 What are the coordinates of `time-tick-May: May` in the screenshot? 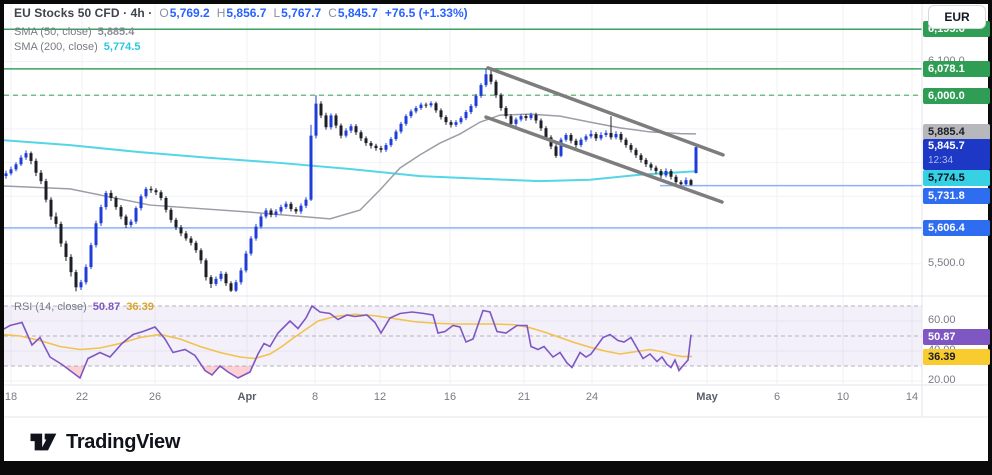 It's located at (707, 397).